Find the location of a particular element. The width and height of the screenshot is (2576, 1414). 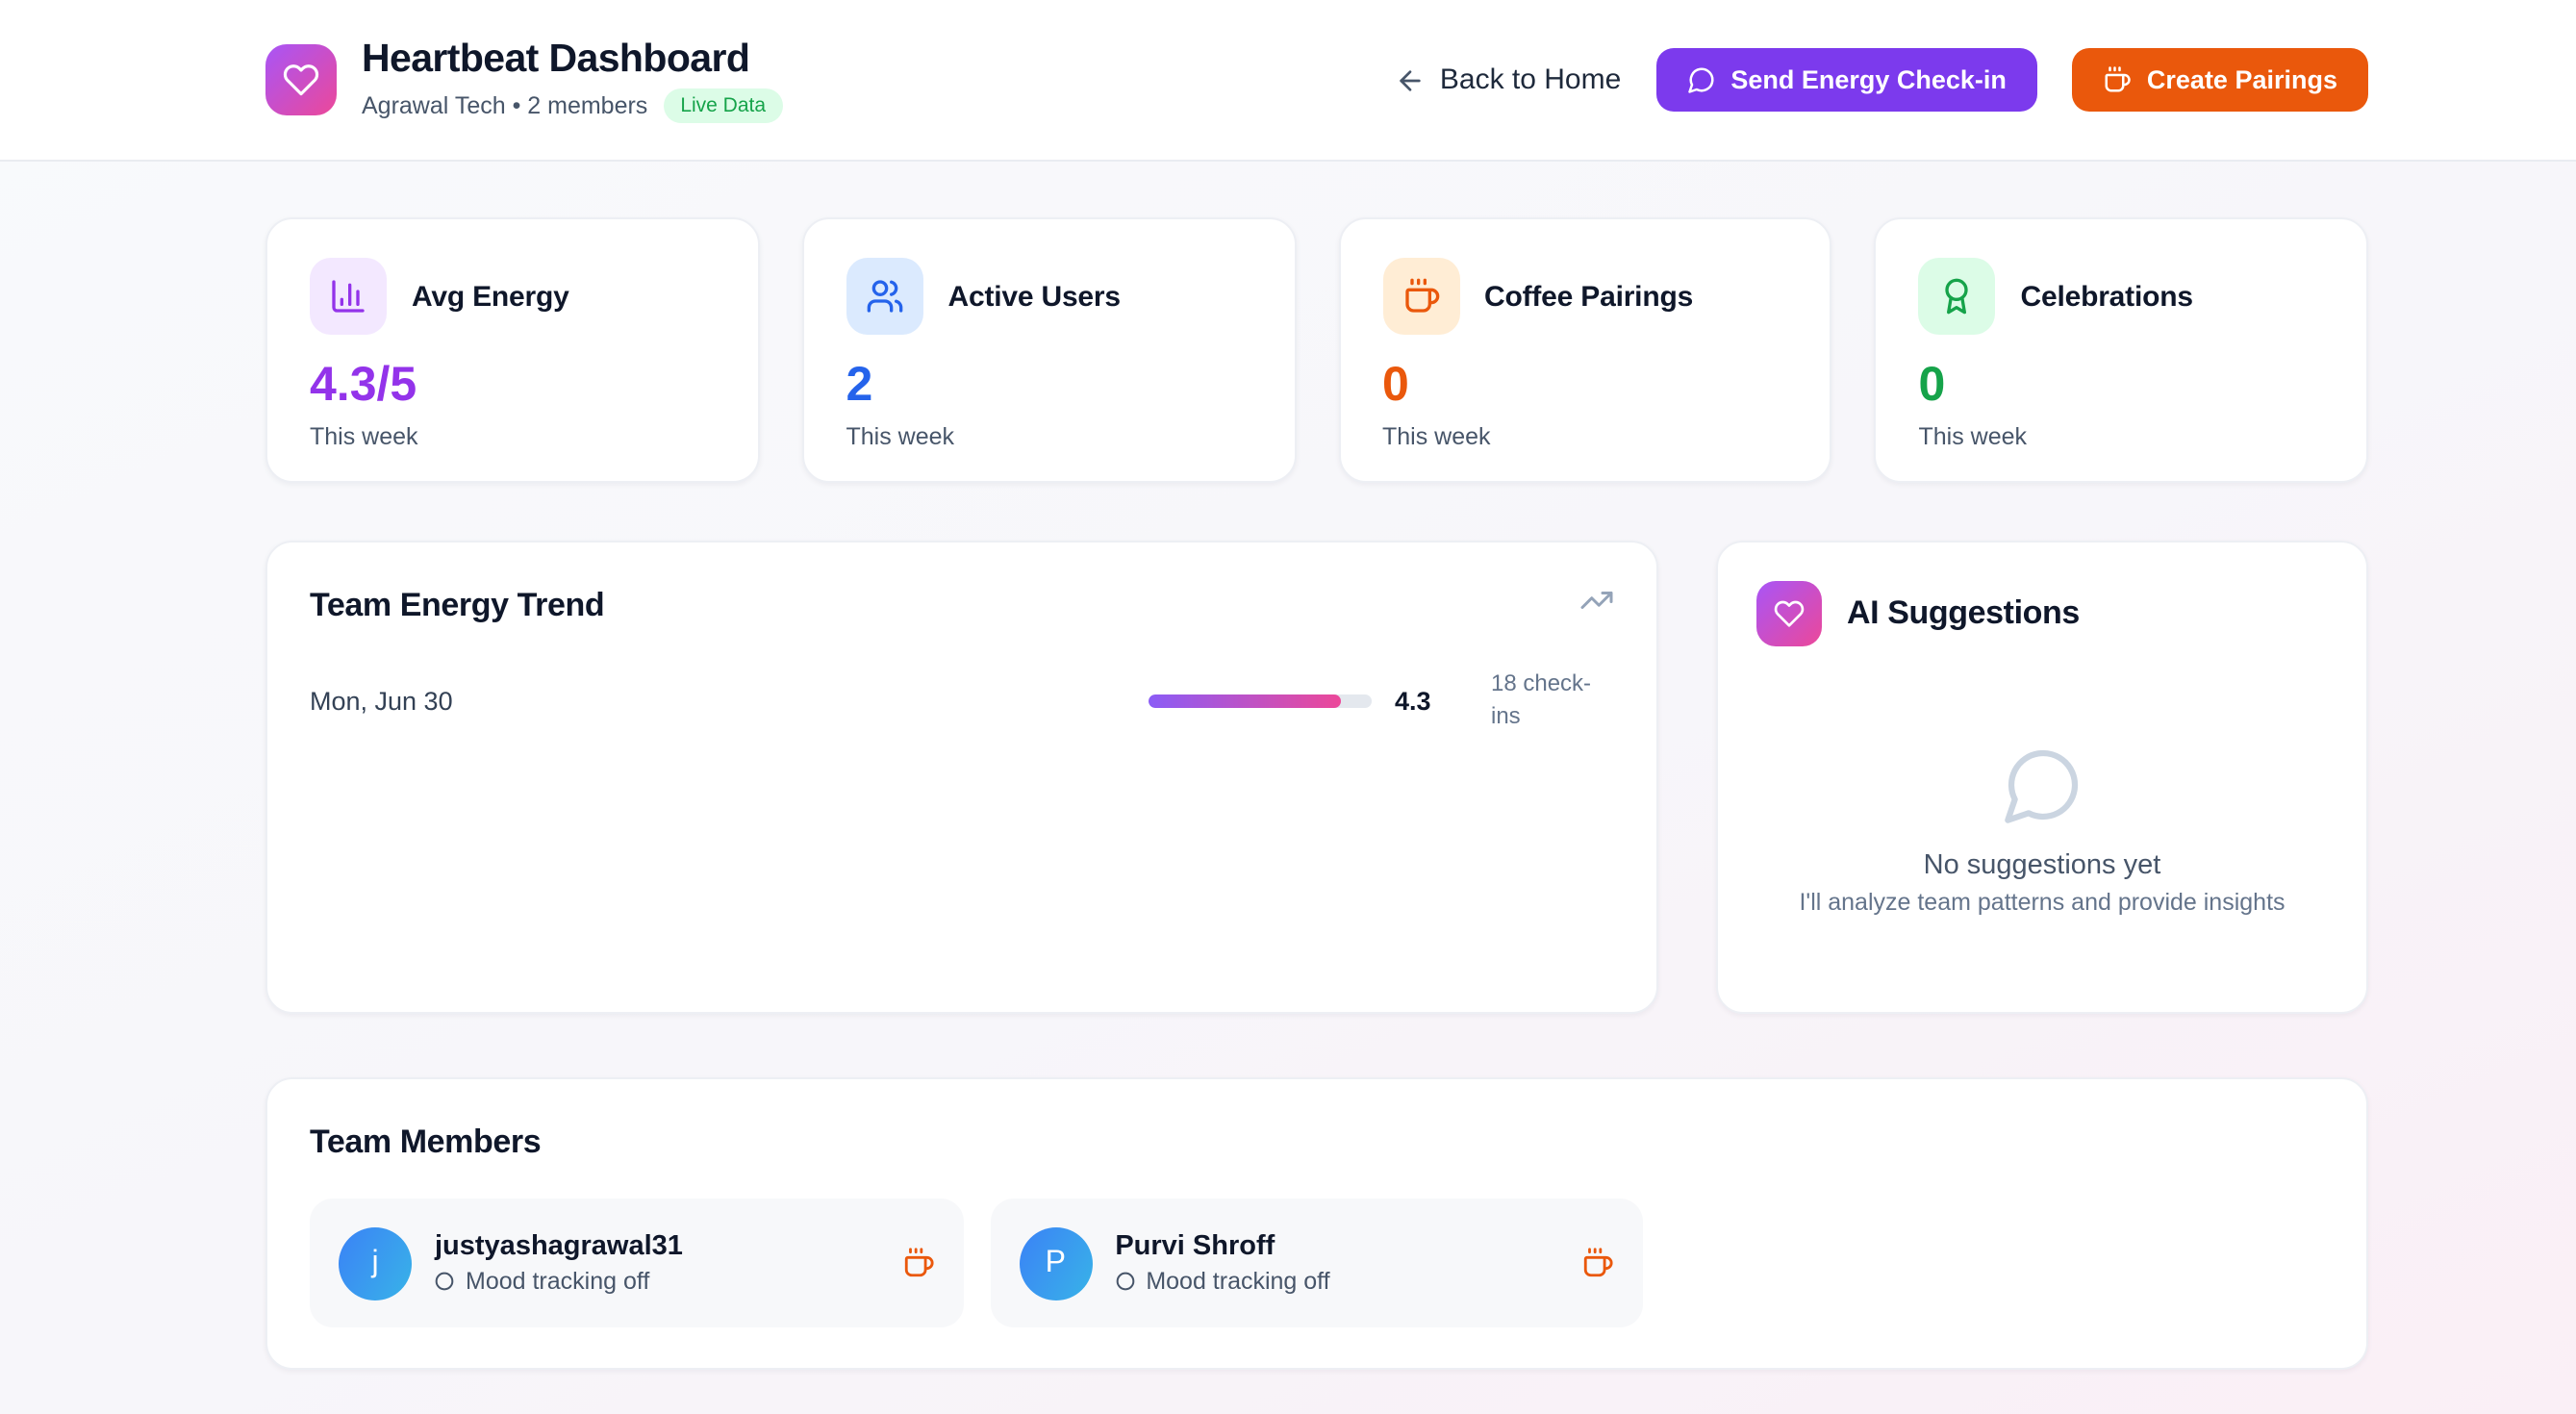

member-name: justyashagrawal31 is located at coordinates (559, 1246).